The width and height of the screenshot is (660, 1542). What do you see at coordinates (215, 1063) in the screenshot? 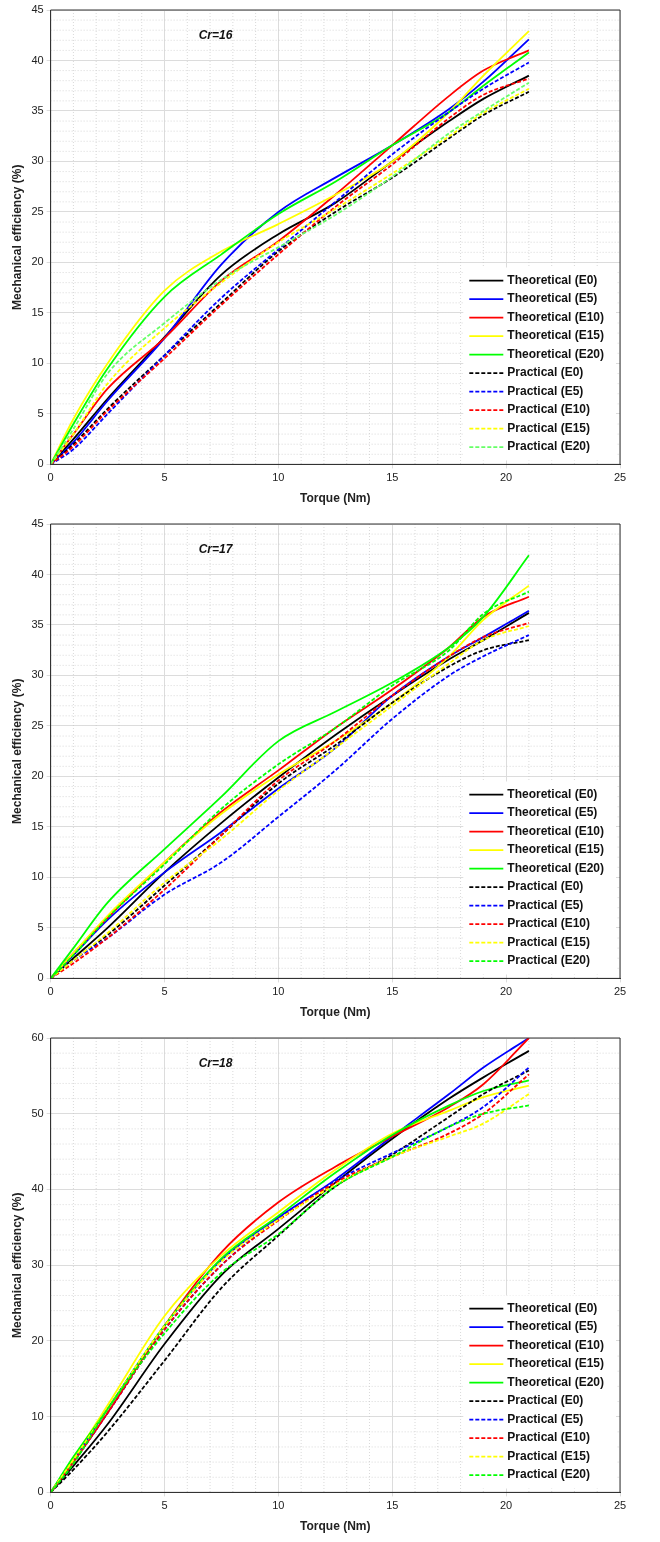
I see `annotation: Cr=18` at bounding box center [215, 1063].